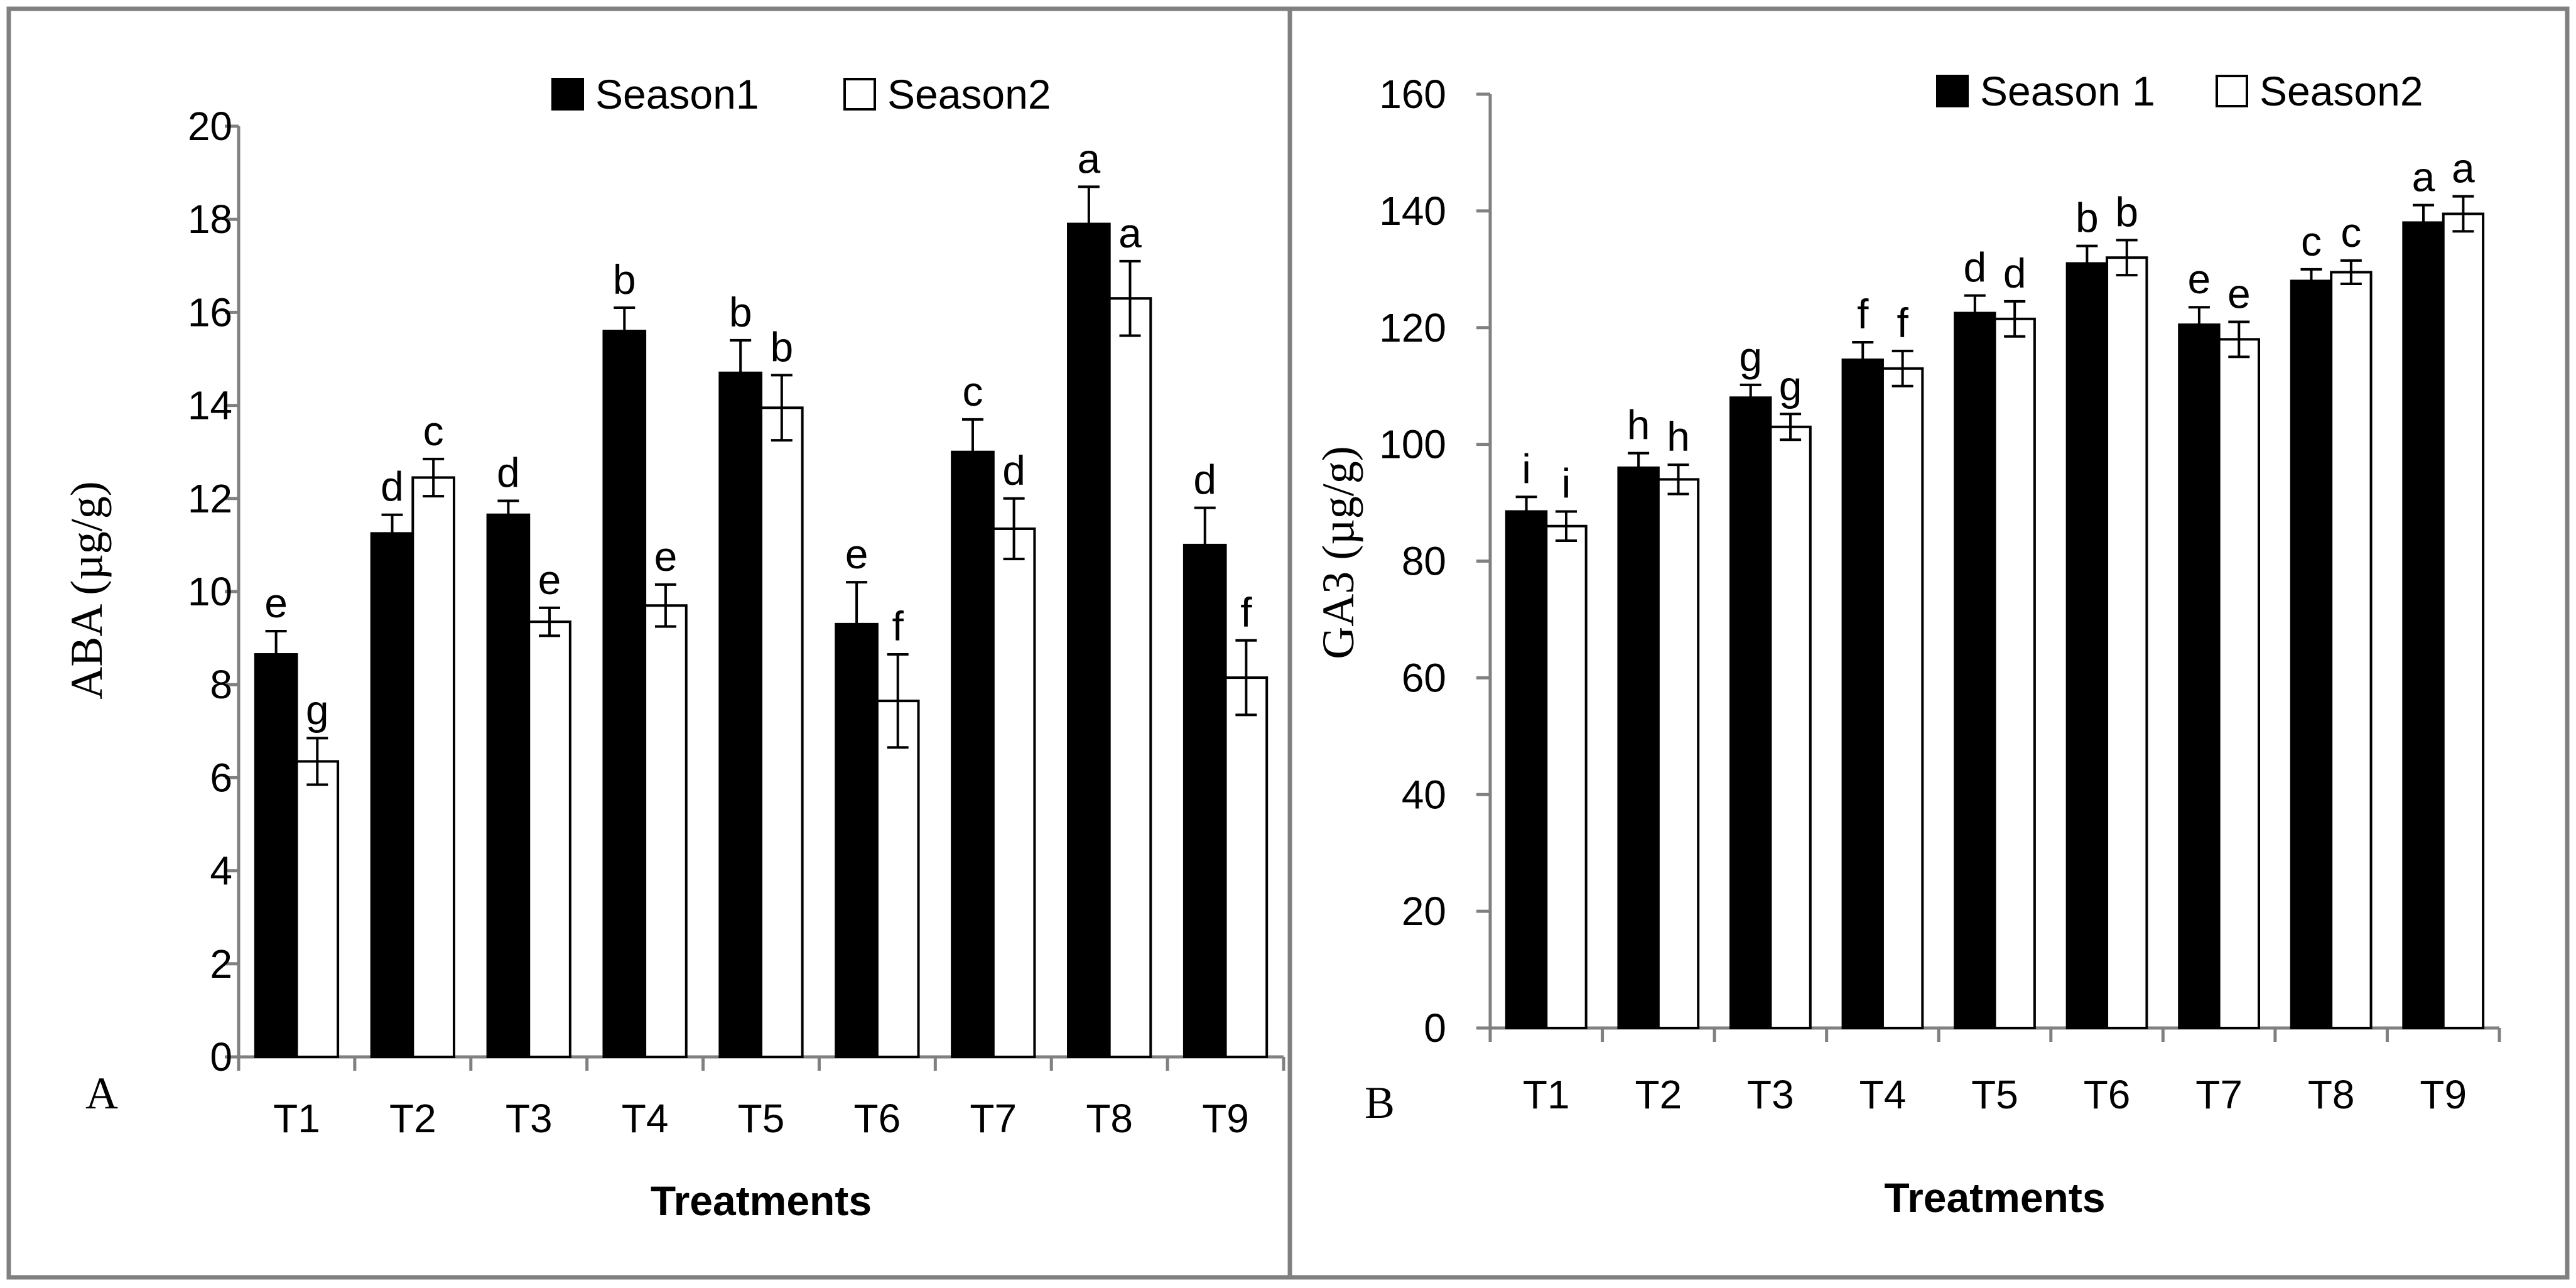 The height and width of the screenshot is (1288, 2576). Describe the element at coordinates (969, 94) in the screenshot. I see `panel-a-legend-label-season2: Season2` at that location.